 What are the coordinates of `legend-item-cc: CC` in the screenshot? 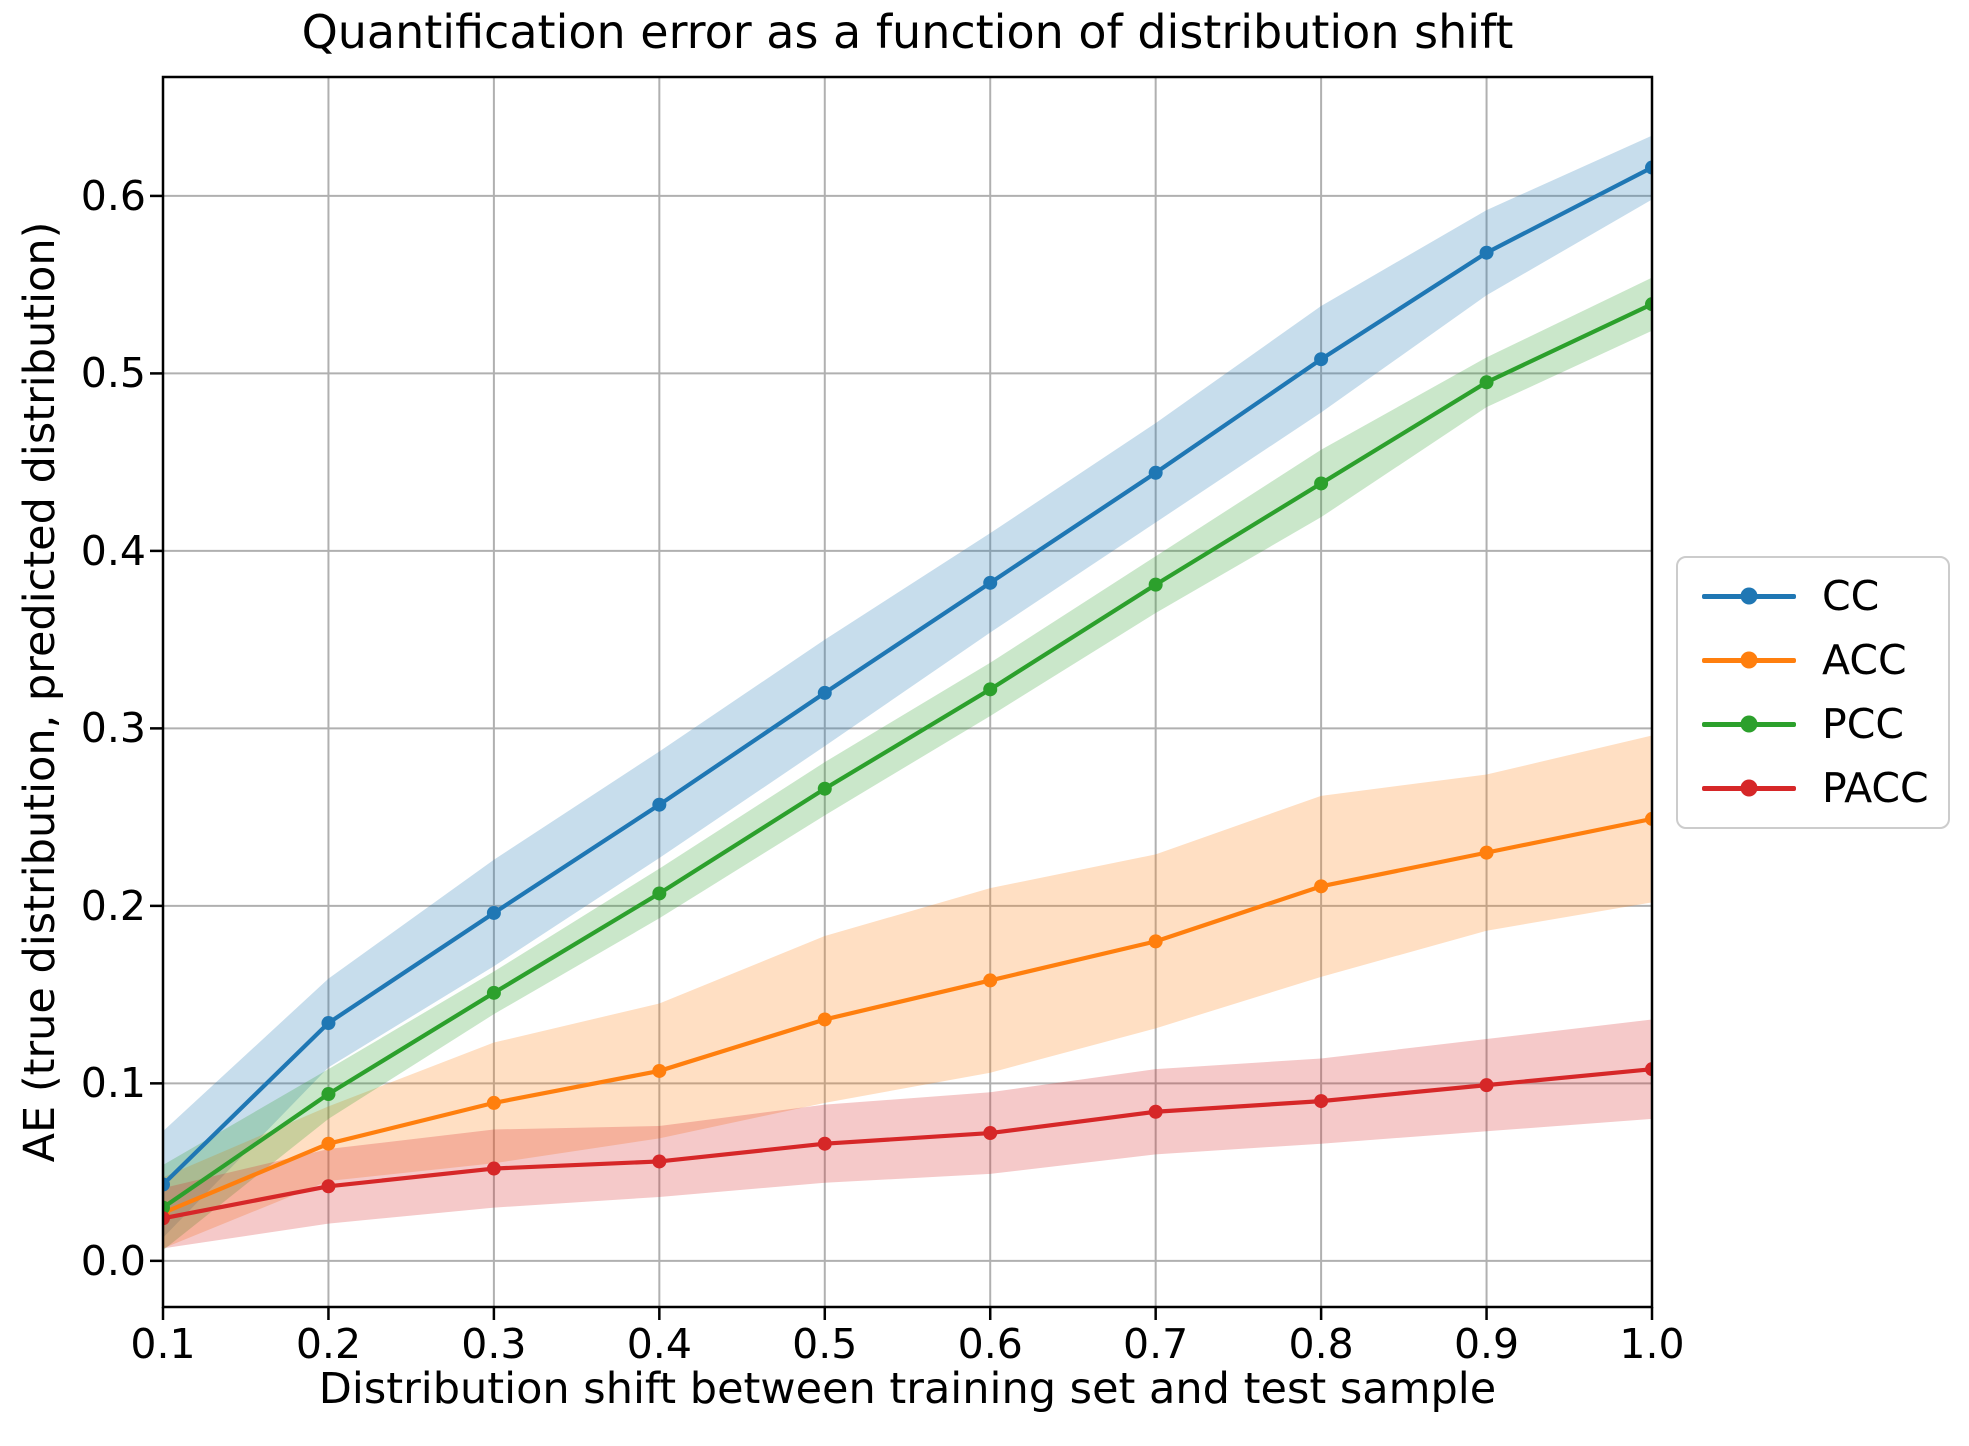 It's located at (1825, 596).